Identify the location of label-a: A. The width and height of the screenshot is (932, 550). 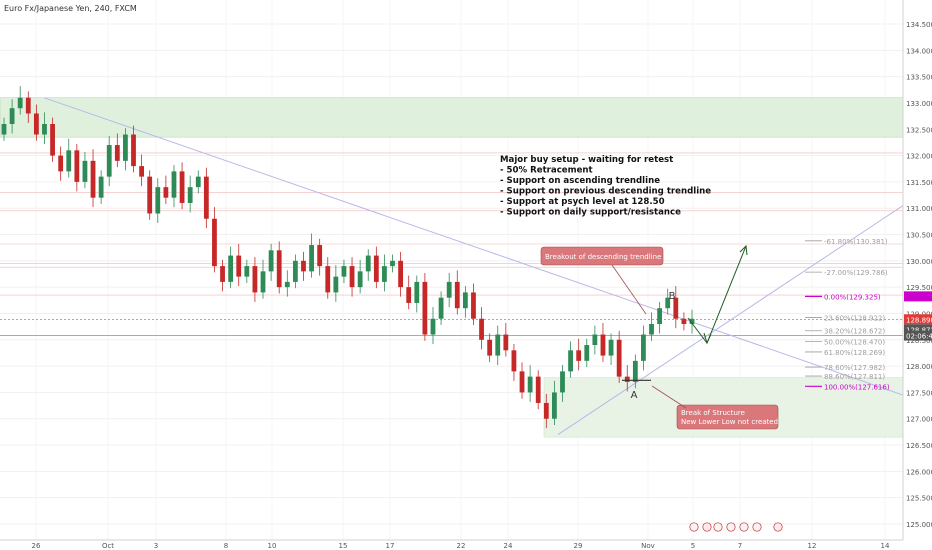
(634, 395).